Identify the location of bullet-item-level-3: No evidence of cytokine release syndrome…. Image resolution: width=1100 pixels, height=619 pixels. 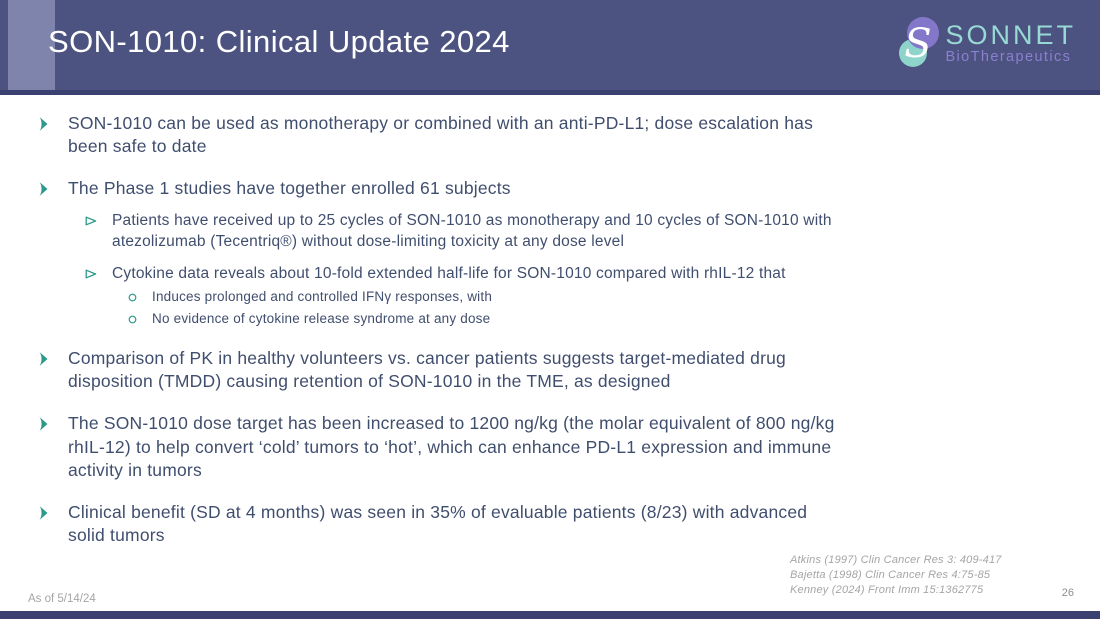
(550, 319).